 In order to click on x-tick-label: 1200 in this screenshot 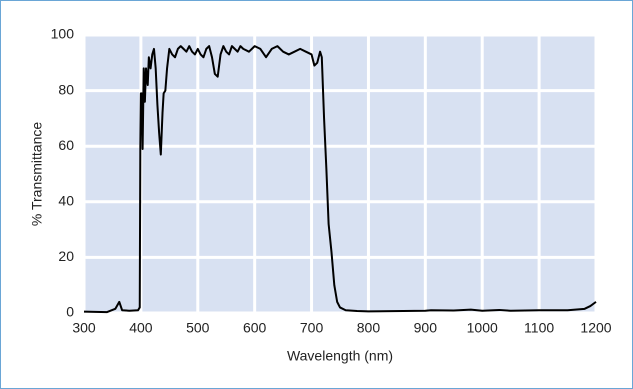, I will do `click(595, 328)`.